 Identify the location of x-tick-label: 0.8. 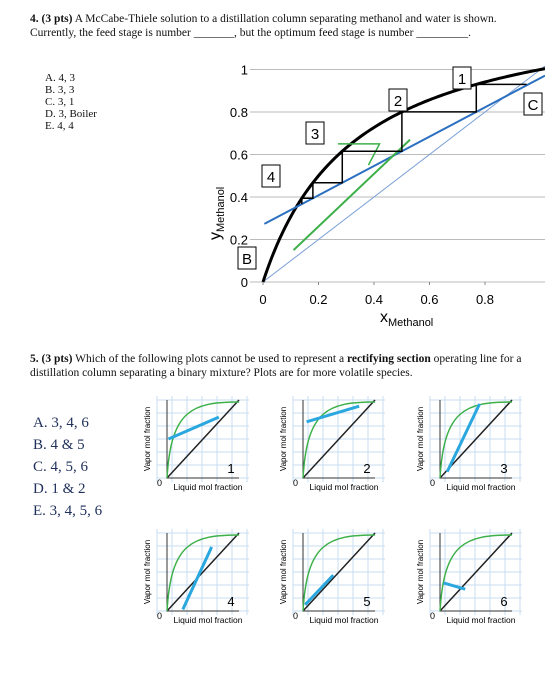
(485, 299).